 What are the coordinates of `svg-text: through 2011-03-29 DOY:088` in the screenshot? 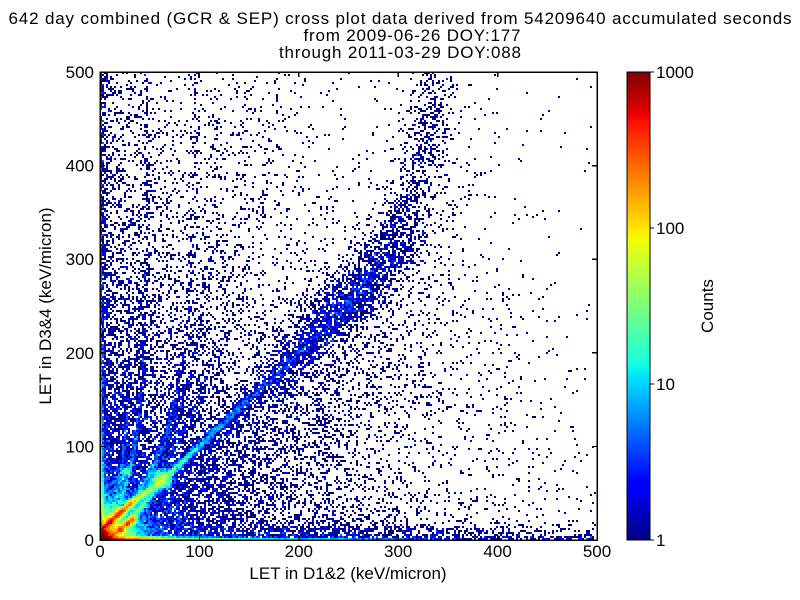 It's located at (400, 52).